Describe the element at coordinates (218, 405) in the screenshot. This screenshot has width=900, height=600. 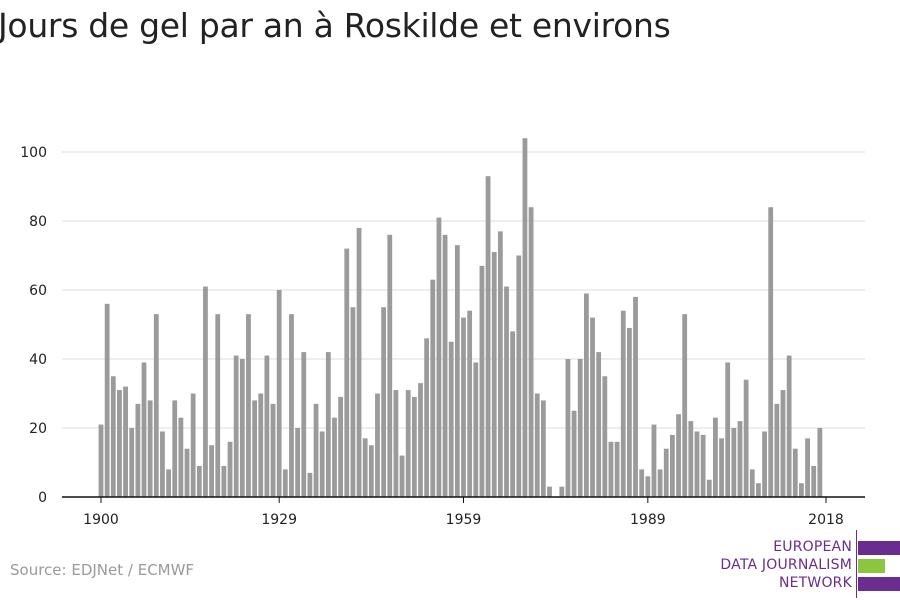
I see `bar-1919` at that location.